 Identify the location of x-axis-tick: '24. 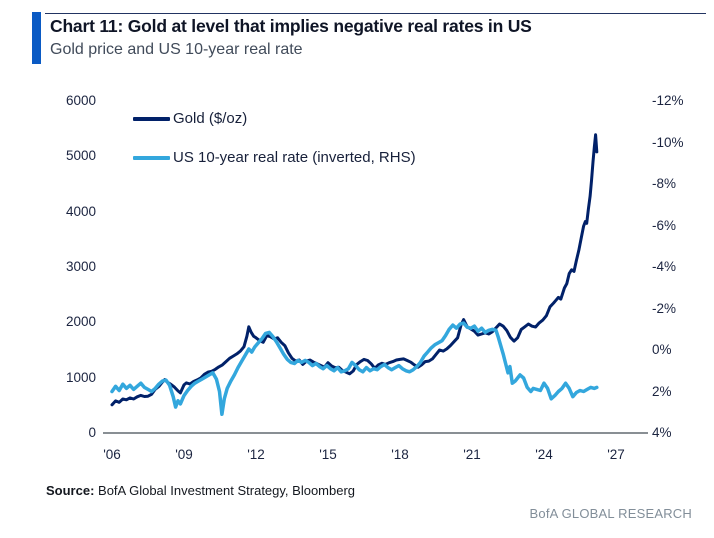
(544, 454).